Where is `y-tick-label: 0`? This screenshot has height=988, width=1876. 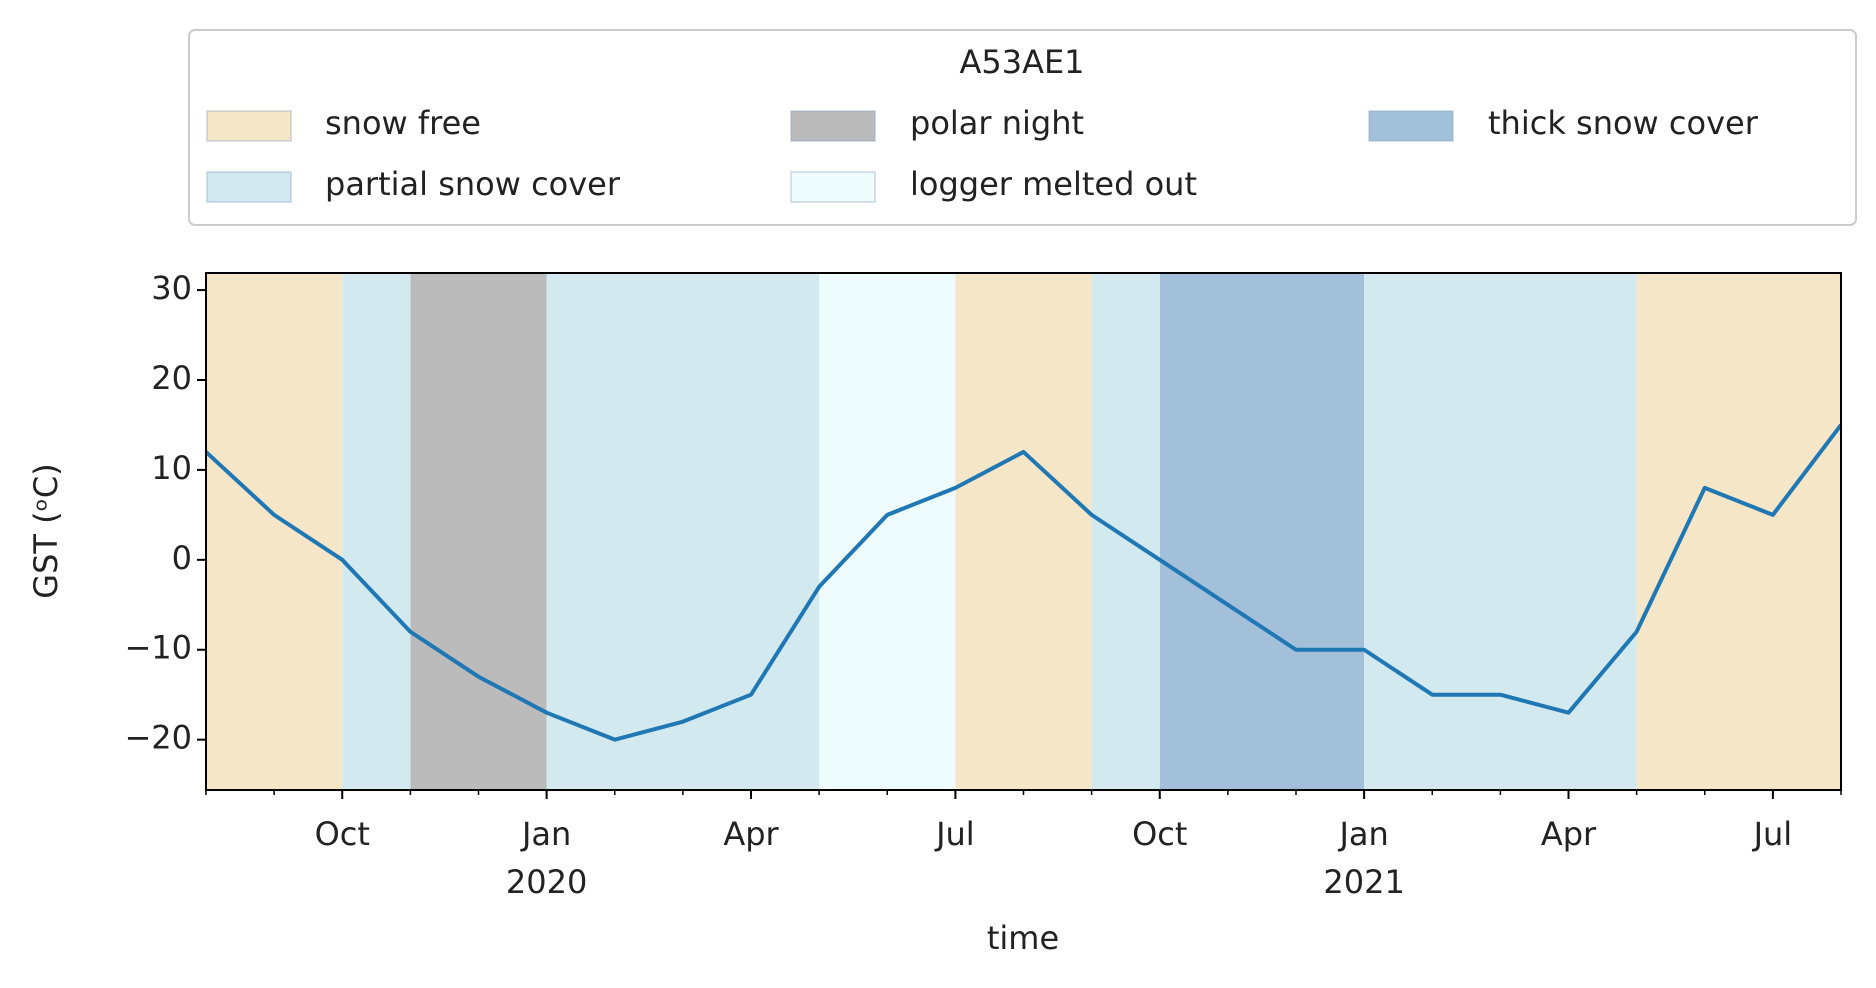 y-tick-label: 0 is located at coordinates (182, 558).